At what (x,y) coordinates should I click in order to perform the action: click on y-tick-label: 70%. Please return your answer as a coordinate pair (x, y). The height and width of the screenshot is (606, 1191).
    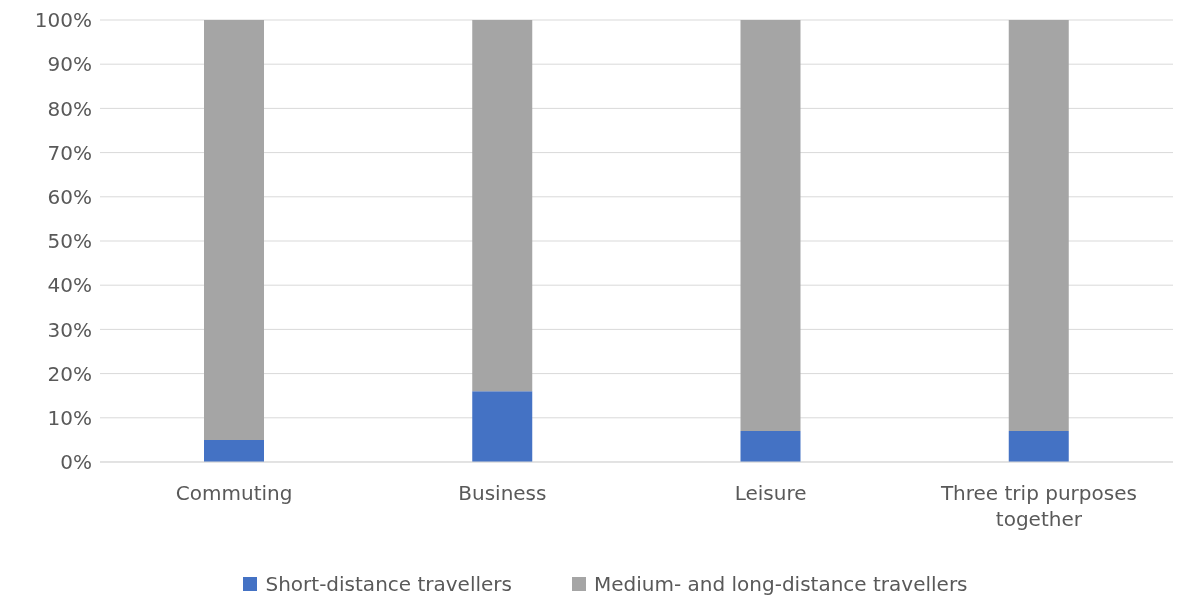
    Looking at the image, I should click on (69, 152).